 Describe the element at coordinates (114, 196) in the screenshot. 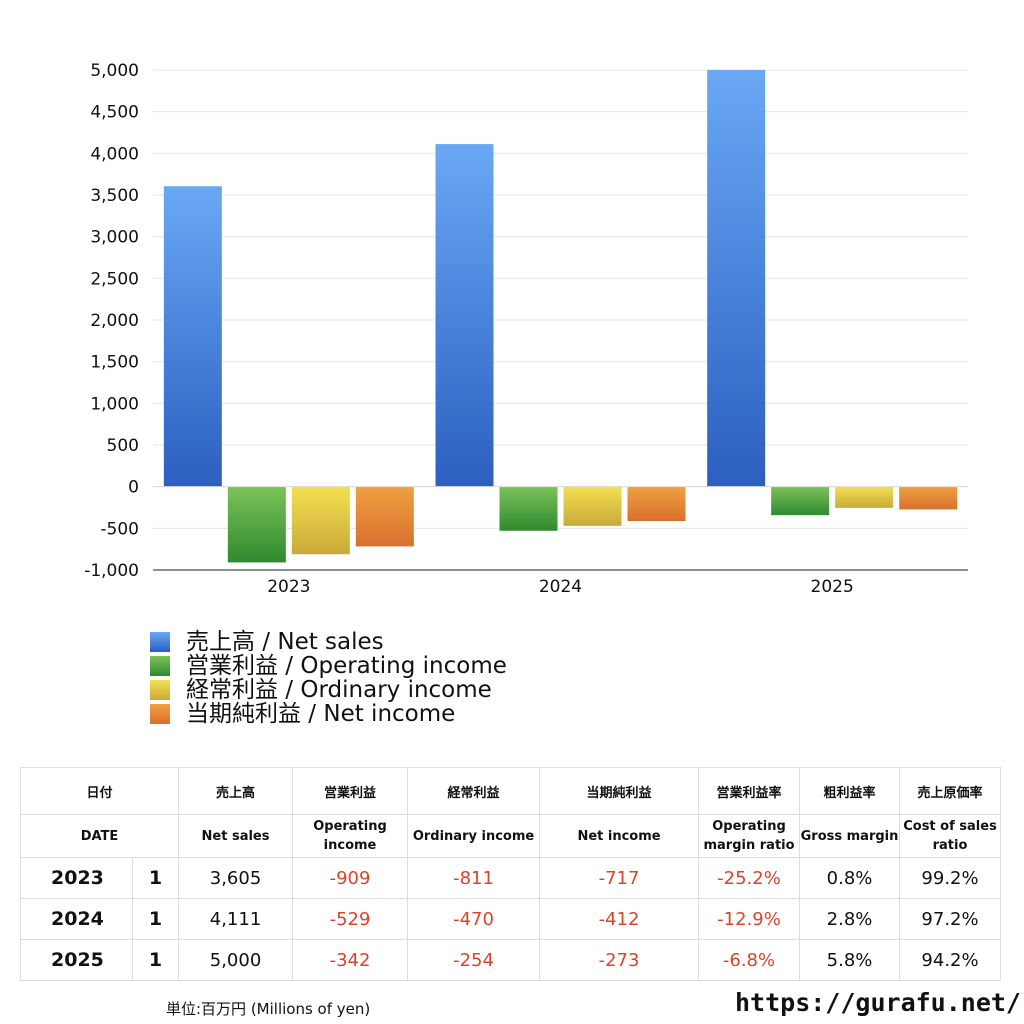

I see `y-tick-label: 3,500` at that location.